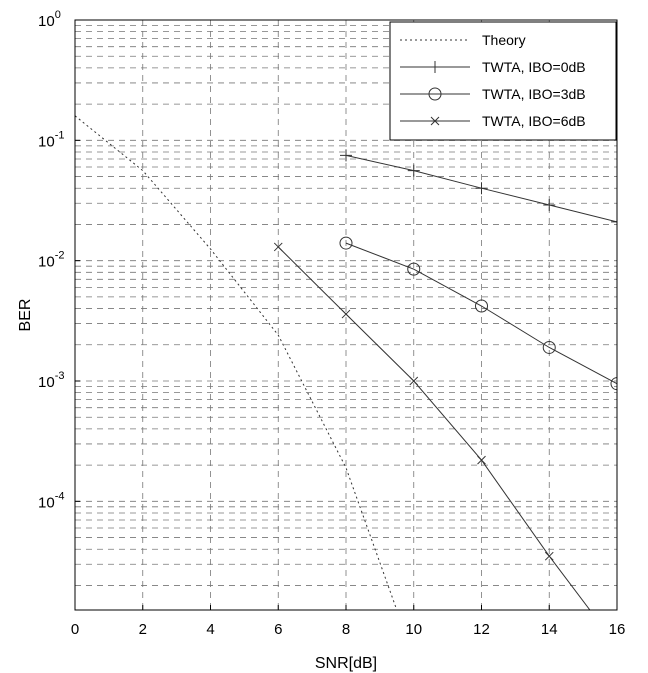  Describe the element at coordinates (481, 629) in the screenshot. I see `x-tick-label: 12` at that location.